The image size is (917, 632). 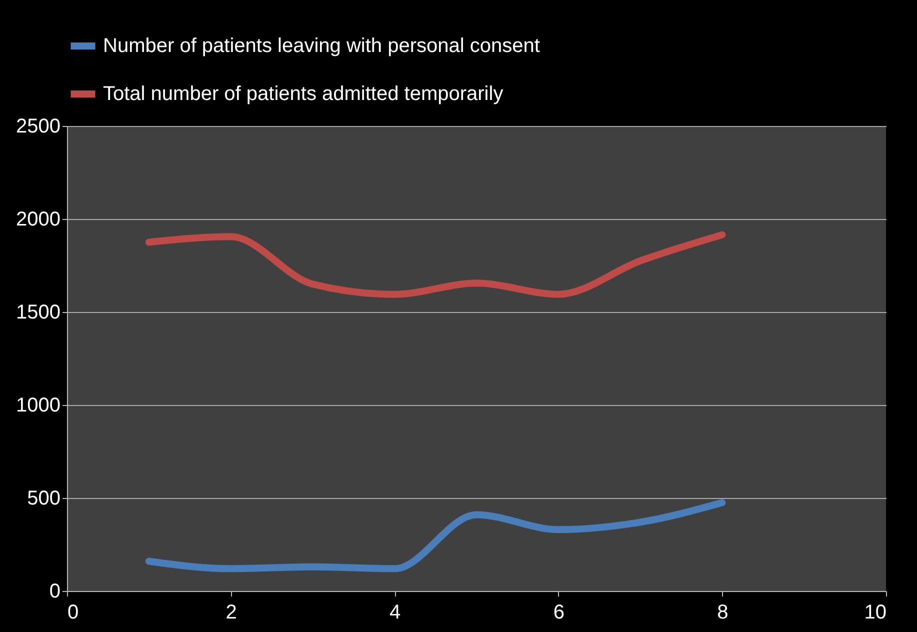 I want to click on x-tick-label: 6, so click(x=558, y=613).